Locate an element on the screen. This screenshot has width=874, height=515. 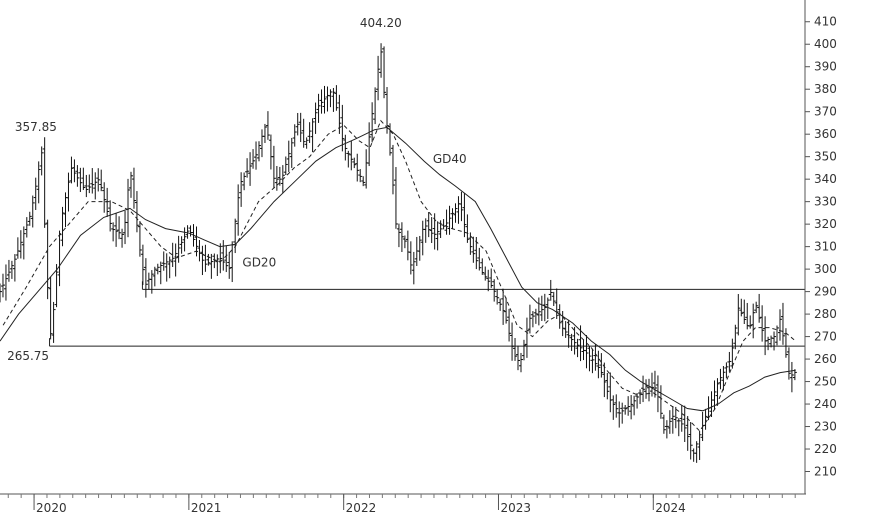
y-tick-label: 350 is located at coordinates (825, 157).